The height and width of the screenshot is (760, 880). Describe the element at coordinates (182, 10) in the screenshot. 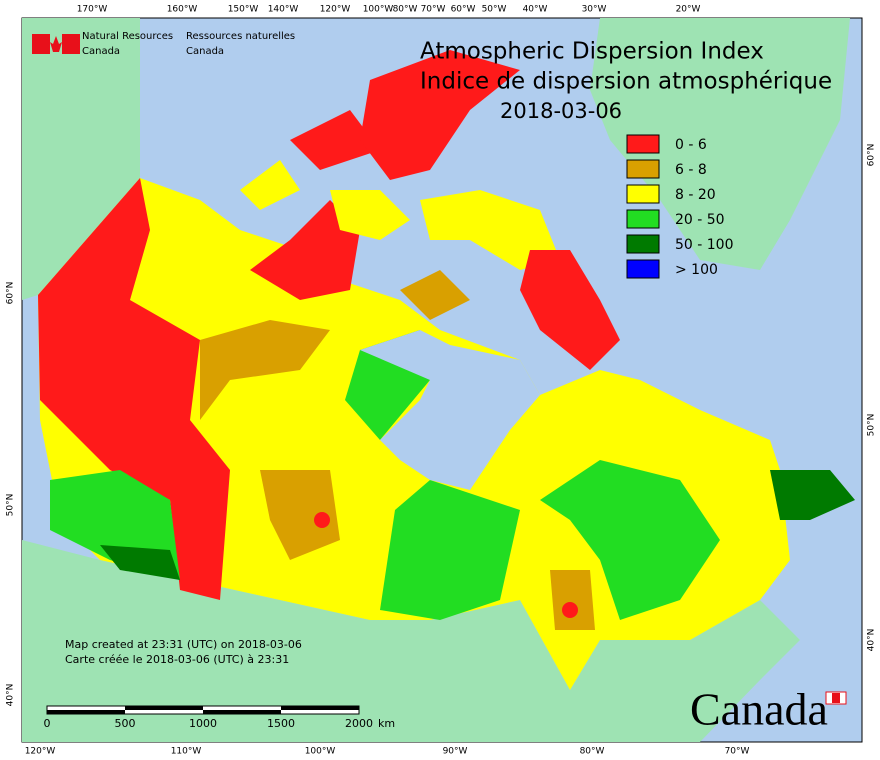

I see `graticule-label: 160°W` at that location.